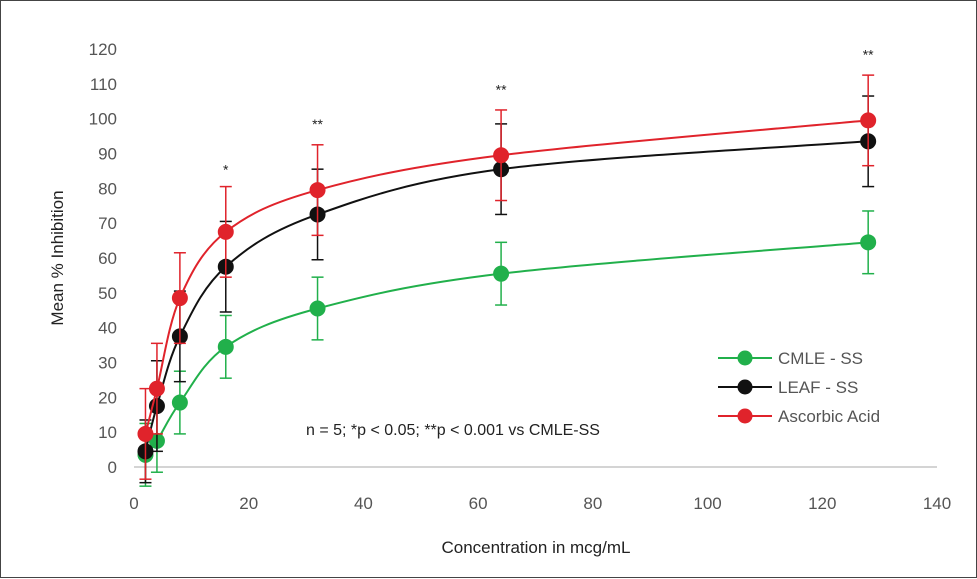  What do you see at coordinates (107, 363) in the screenshot?
I see `y-tick-label: 30` at bounding box center [107, 363].